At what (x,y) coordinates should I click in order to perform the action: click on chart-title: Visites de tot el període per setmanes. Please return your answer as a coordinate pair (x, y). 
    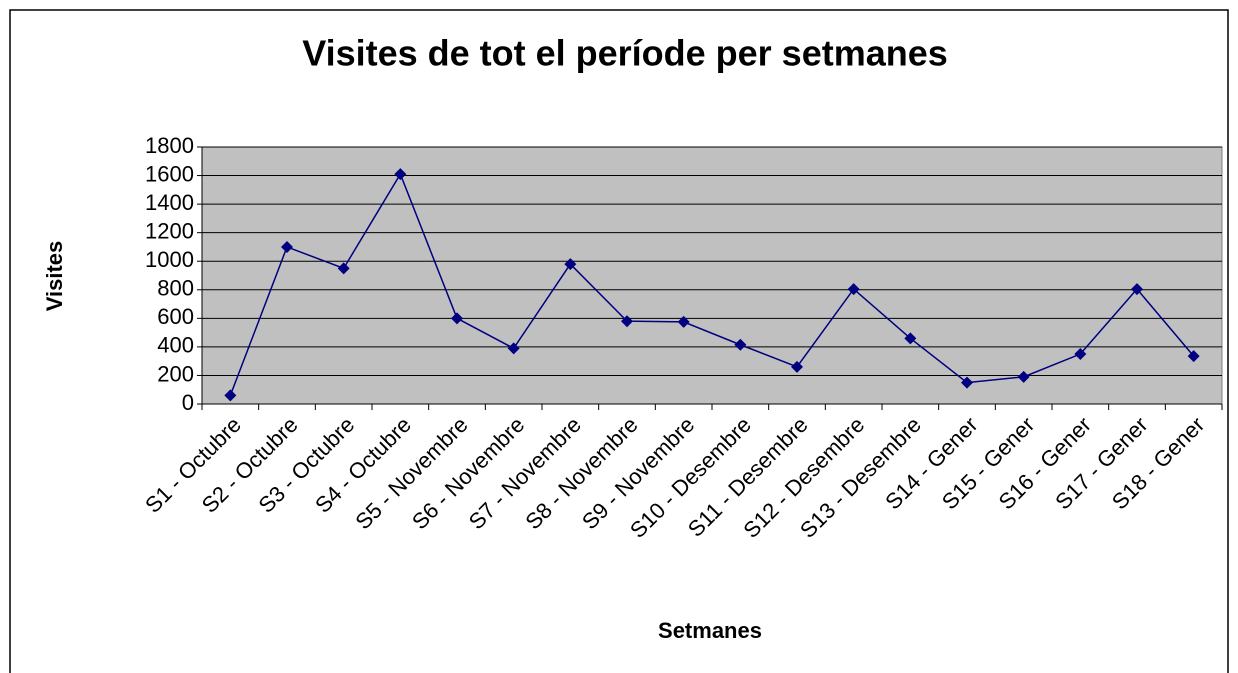
    Looking at the image, I should click on (625, 53).